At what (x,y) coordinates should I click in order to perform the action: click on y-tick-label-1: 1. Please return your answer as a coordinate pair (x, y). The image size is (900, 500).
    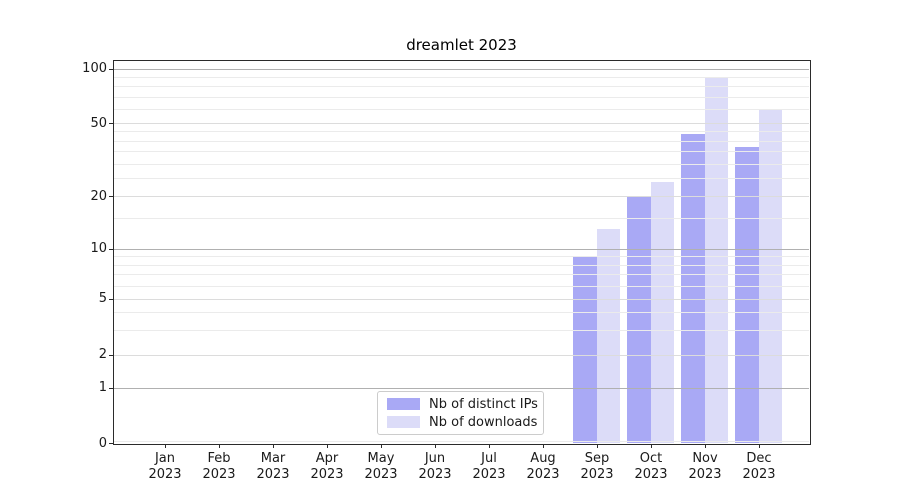
    Looking at the image, I should click on (102, 387).